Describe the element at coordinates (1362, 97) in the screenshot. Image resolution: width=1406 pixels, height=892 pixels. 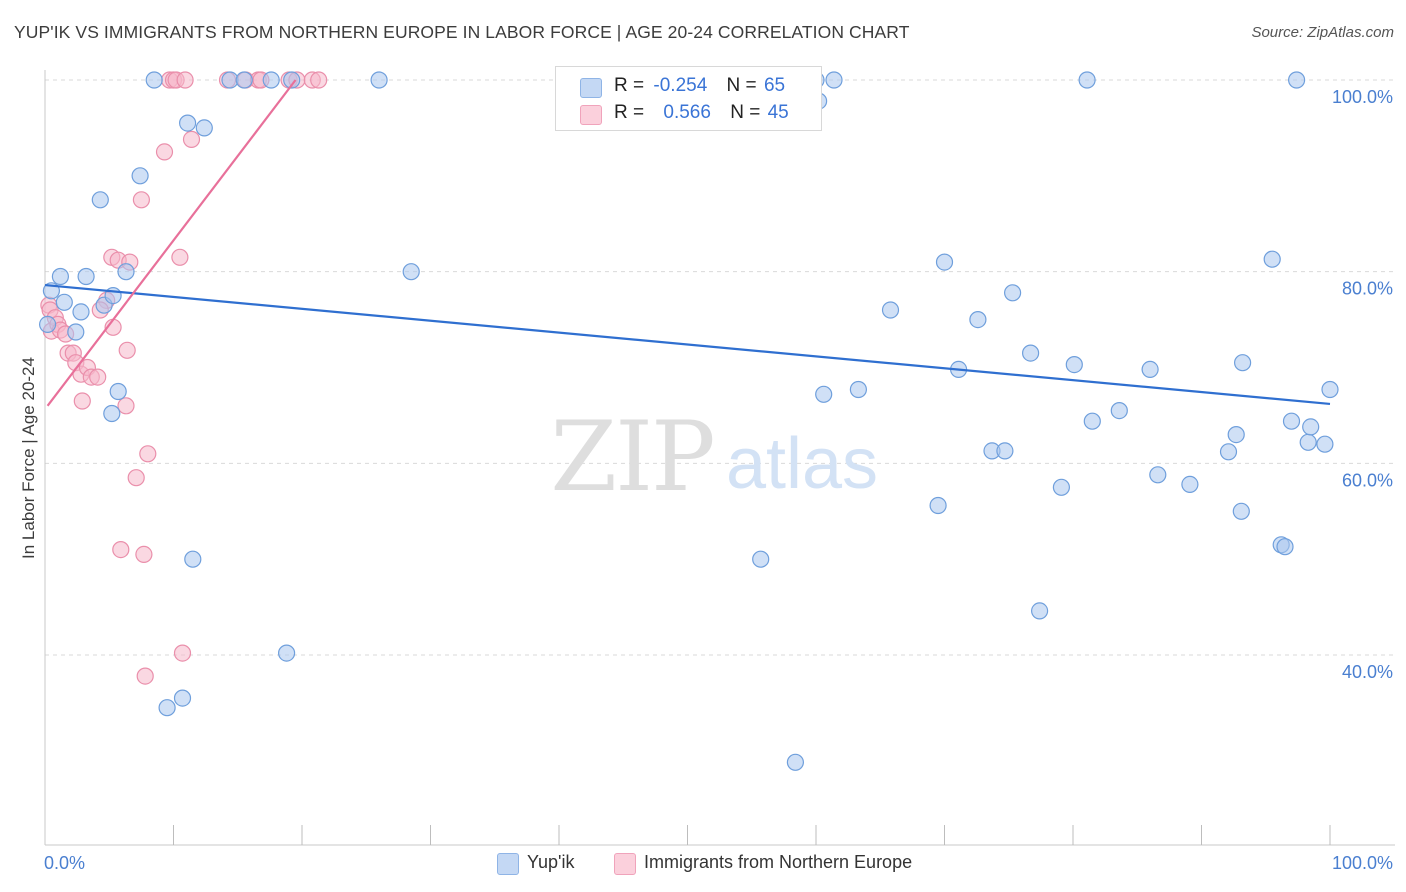
I see `y-tick-label: 100.0%` at that location.